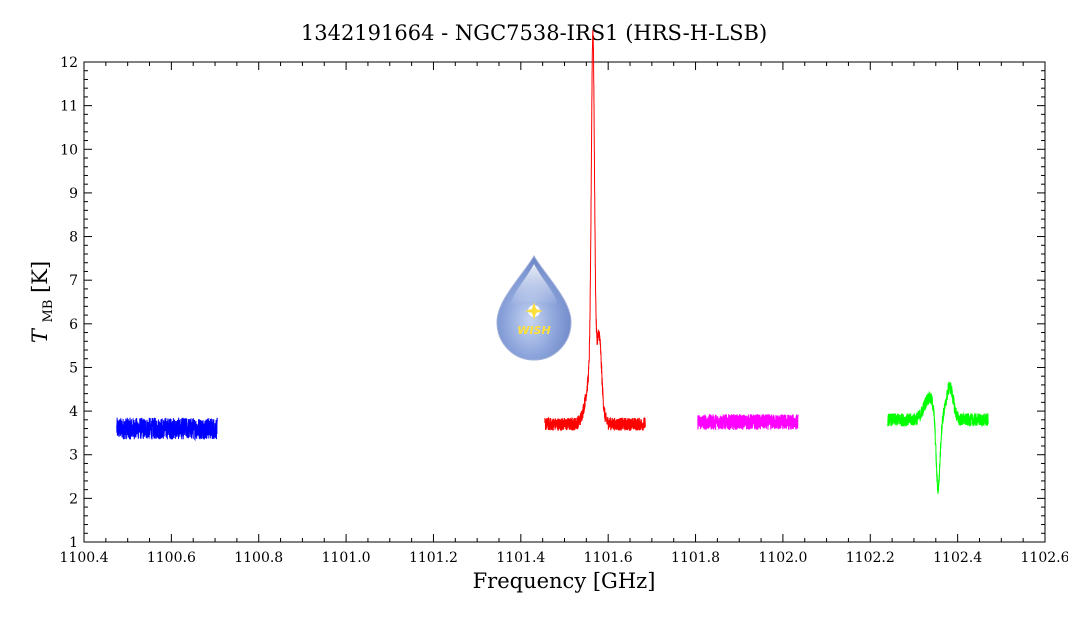  I want to click on y-tick-label: 5, so click(73, 368).